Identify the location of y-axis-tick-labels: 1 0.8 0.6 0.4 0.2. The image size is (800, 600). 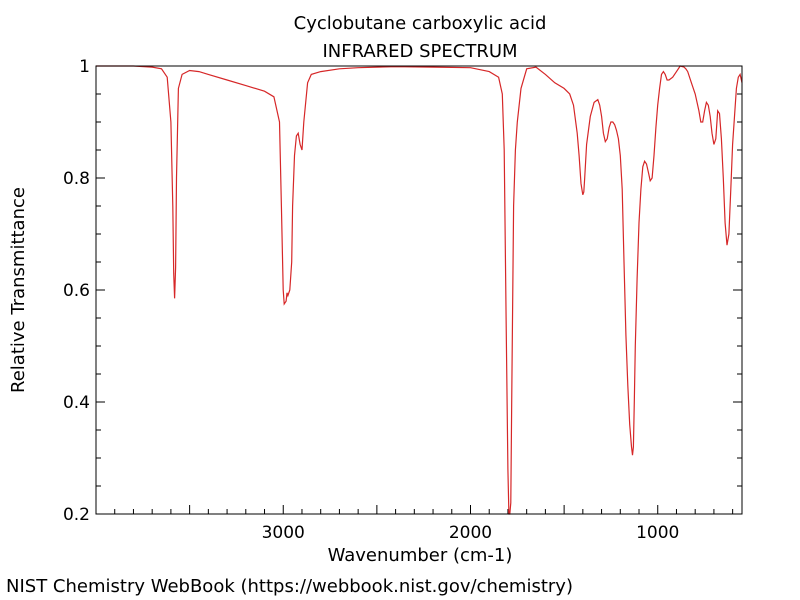
(76, 291).